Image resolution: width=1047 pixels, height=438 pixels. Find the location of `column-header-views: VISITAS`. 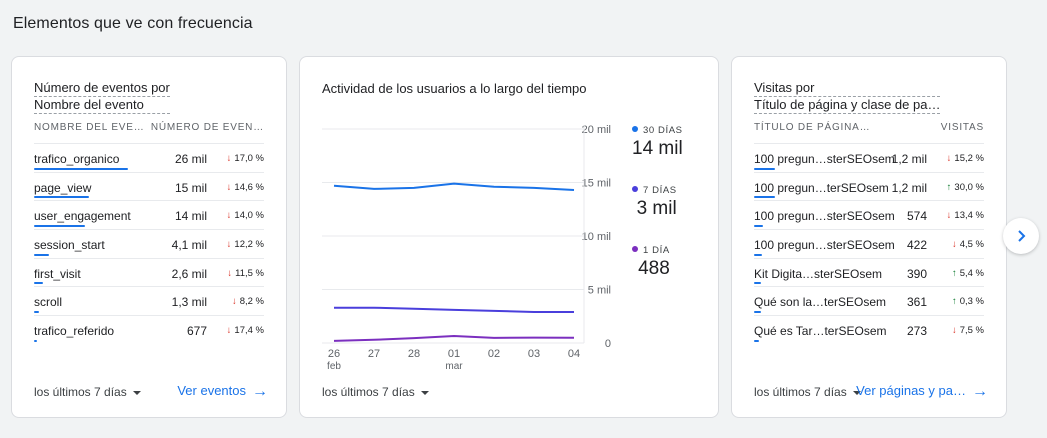

column-header-views: VISITAS is located at coordinates (962, 127).